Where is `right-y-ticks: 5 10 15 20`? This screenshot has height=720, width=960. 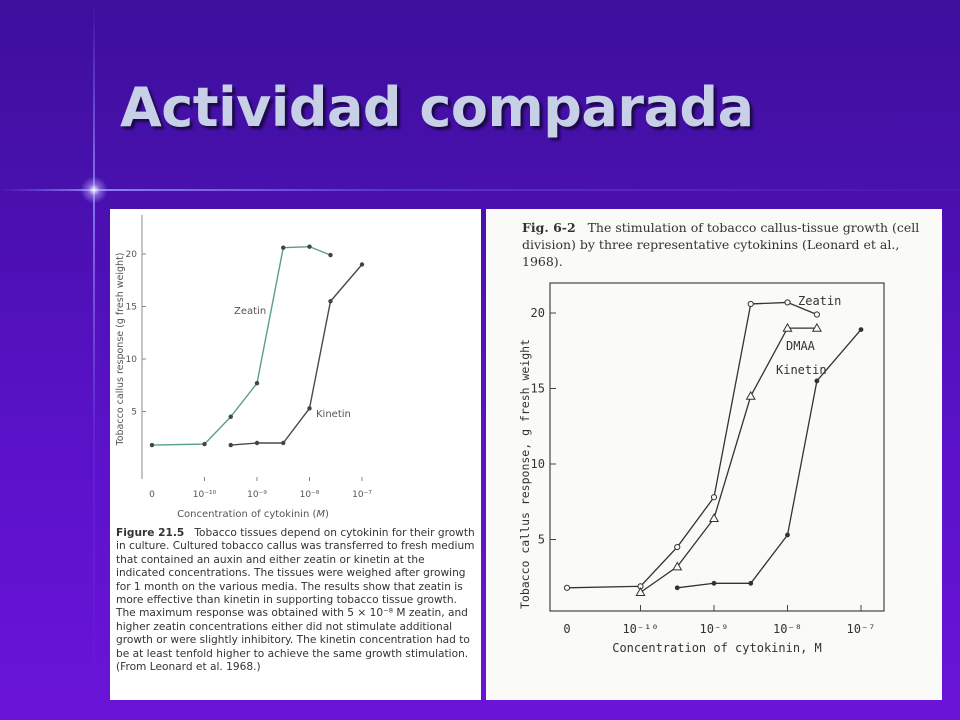
right-y-ticks: 5 10 15 20 is located at coordinates (543, 426).